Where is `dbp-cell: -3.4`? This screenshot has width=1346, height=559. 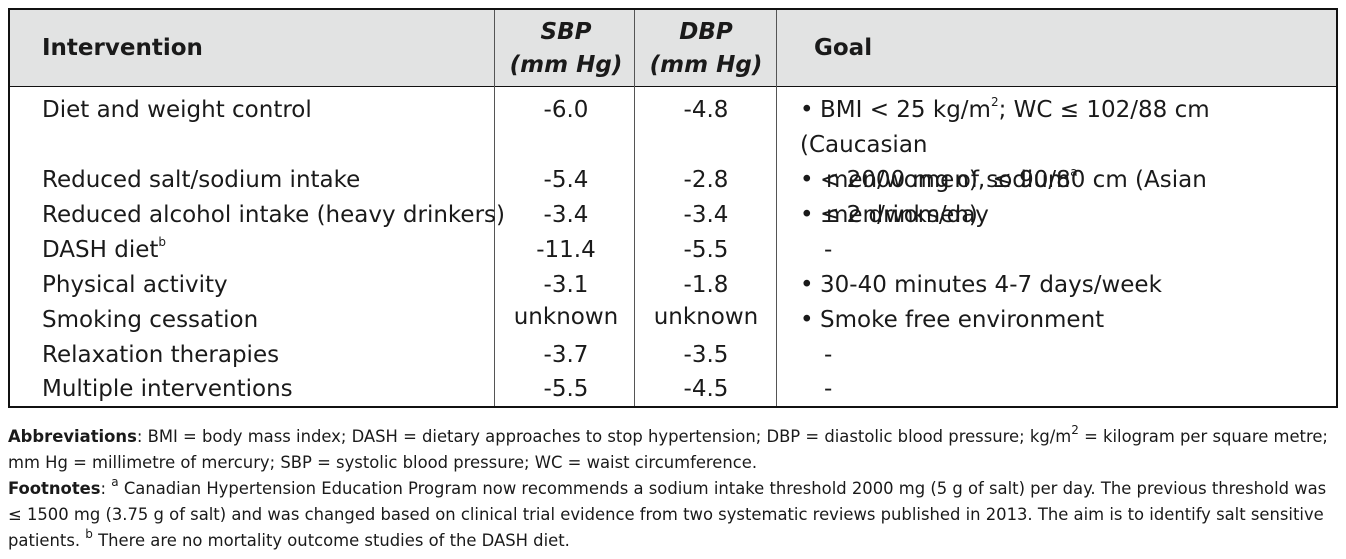
dbp-cell: -3.4 is located at coordinates (706, 215).